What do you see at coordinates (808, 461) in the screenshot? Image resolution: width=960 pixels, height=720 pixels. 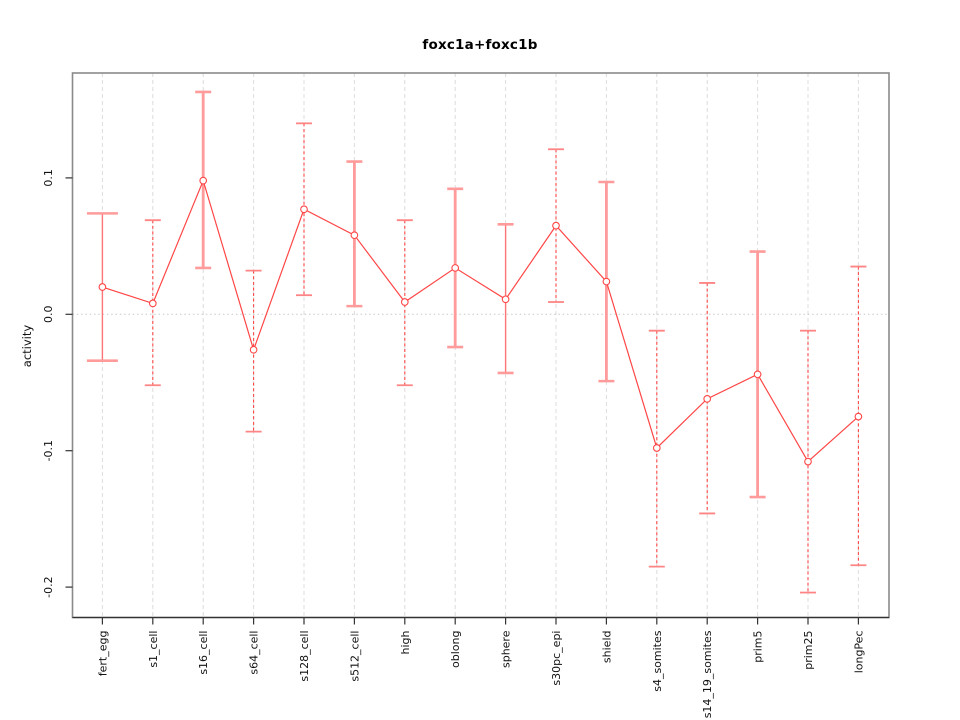 I see `data-point-prim25` at bounding box center [808, 461].